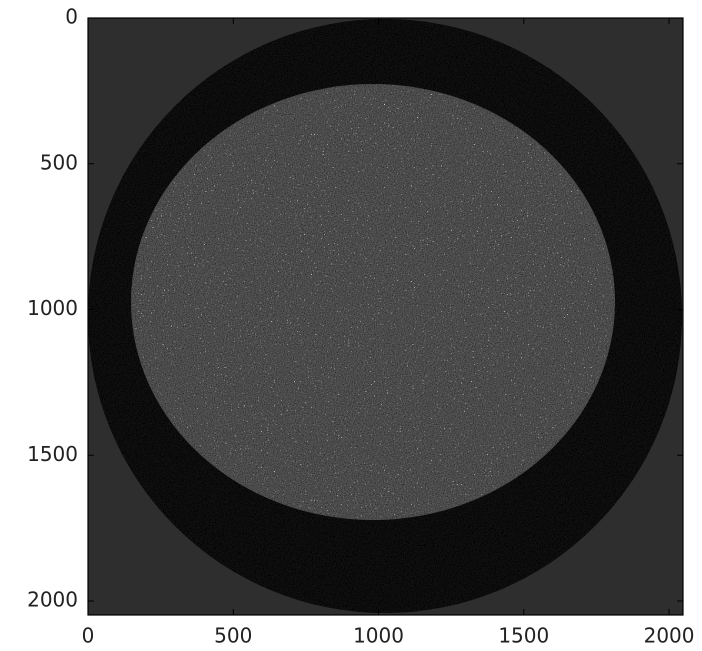 The image size is (702, 651). Describe the element at coordinates (669, 636) in the screenshot. I see `x-tick-label: 2000` at that location.